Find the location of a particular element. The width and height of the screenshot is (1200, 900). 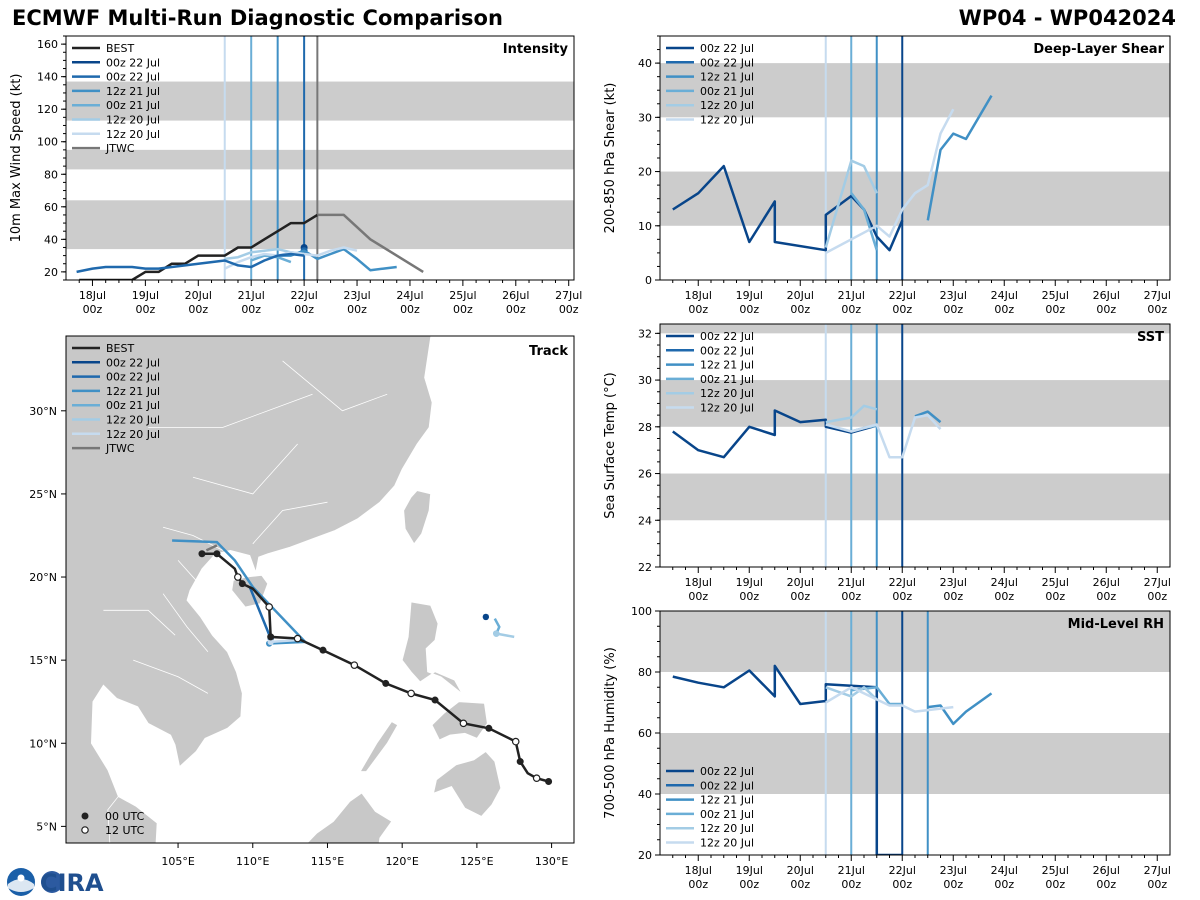

series-line-r00z22a is located at coordinates (788, 208).